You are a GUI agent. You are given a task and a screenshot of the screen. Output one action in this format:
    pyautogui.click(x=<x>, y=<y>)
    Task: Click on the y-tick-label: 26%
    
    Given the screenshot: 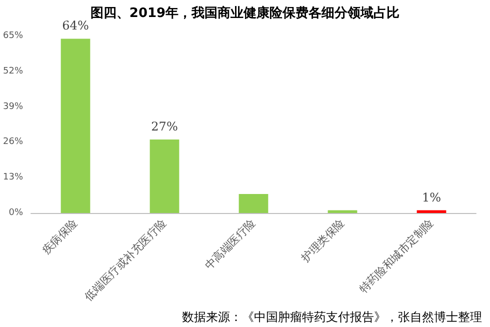 What is the action you would take?
    pyautogui.click(x=13, y=142)
    